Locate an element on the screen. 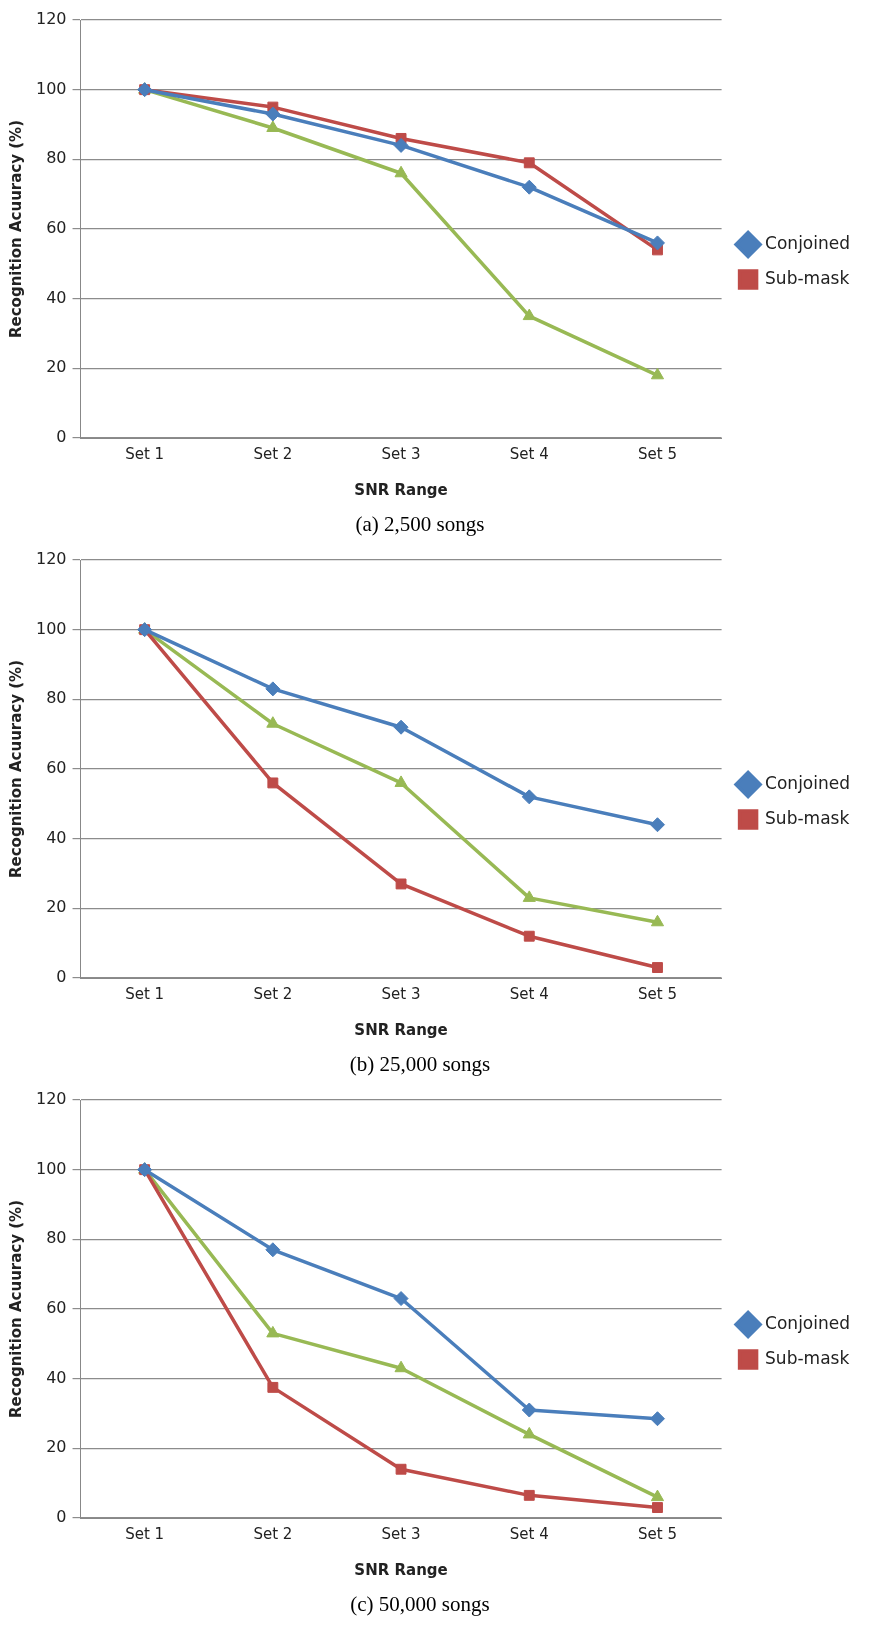 The image size is (880, 1646). text: (a) 2,500 songs is located at coordinates (420, 524).